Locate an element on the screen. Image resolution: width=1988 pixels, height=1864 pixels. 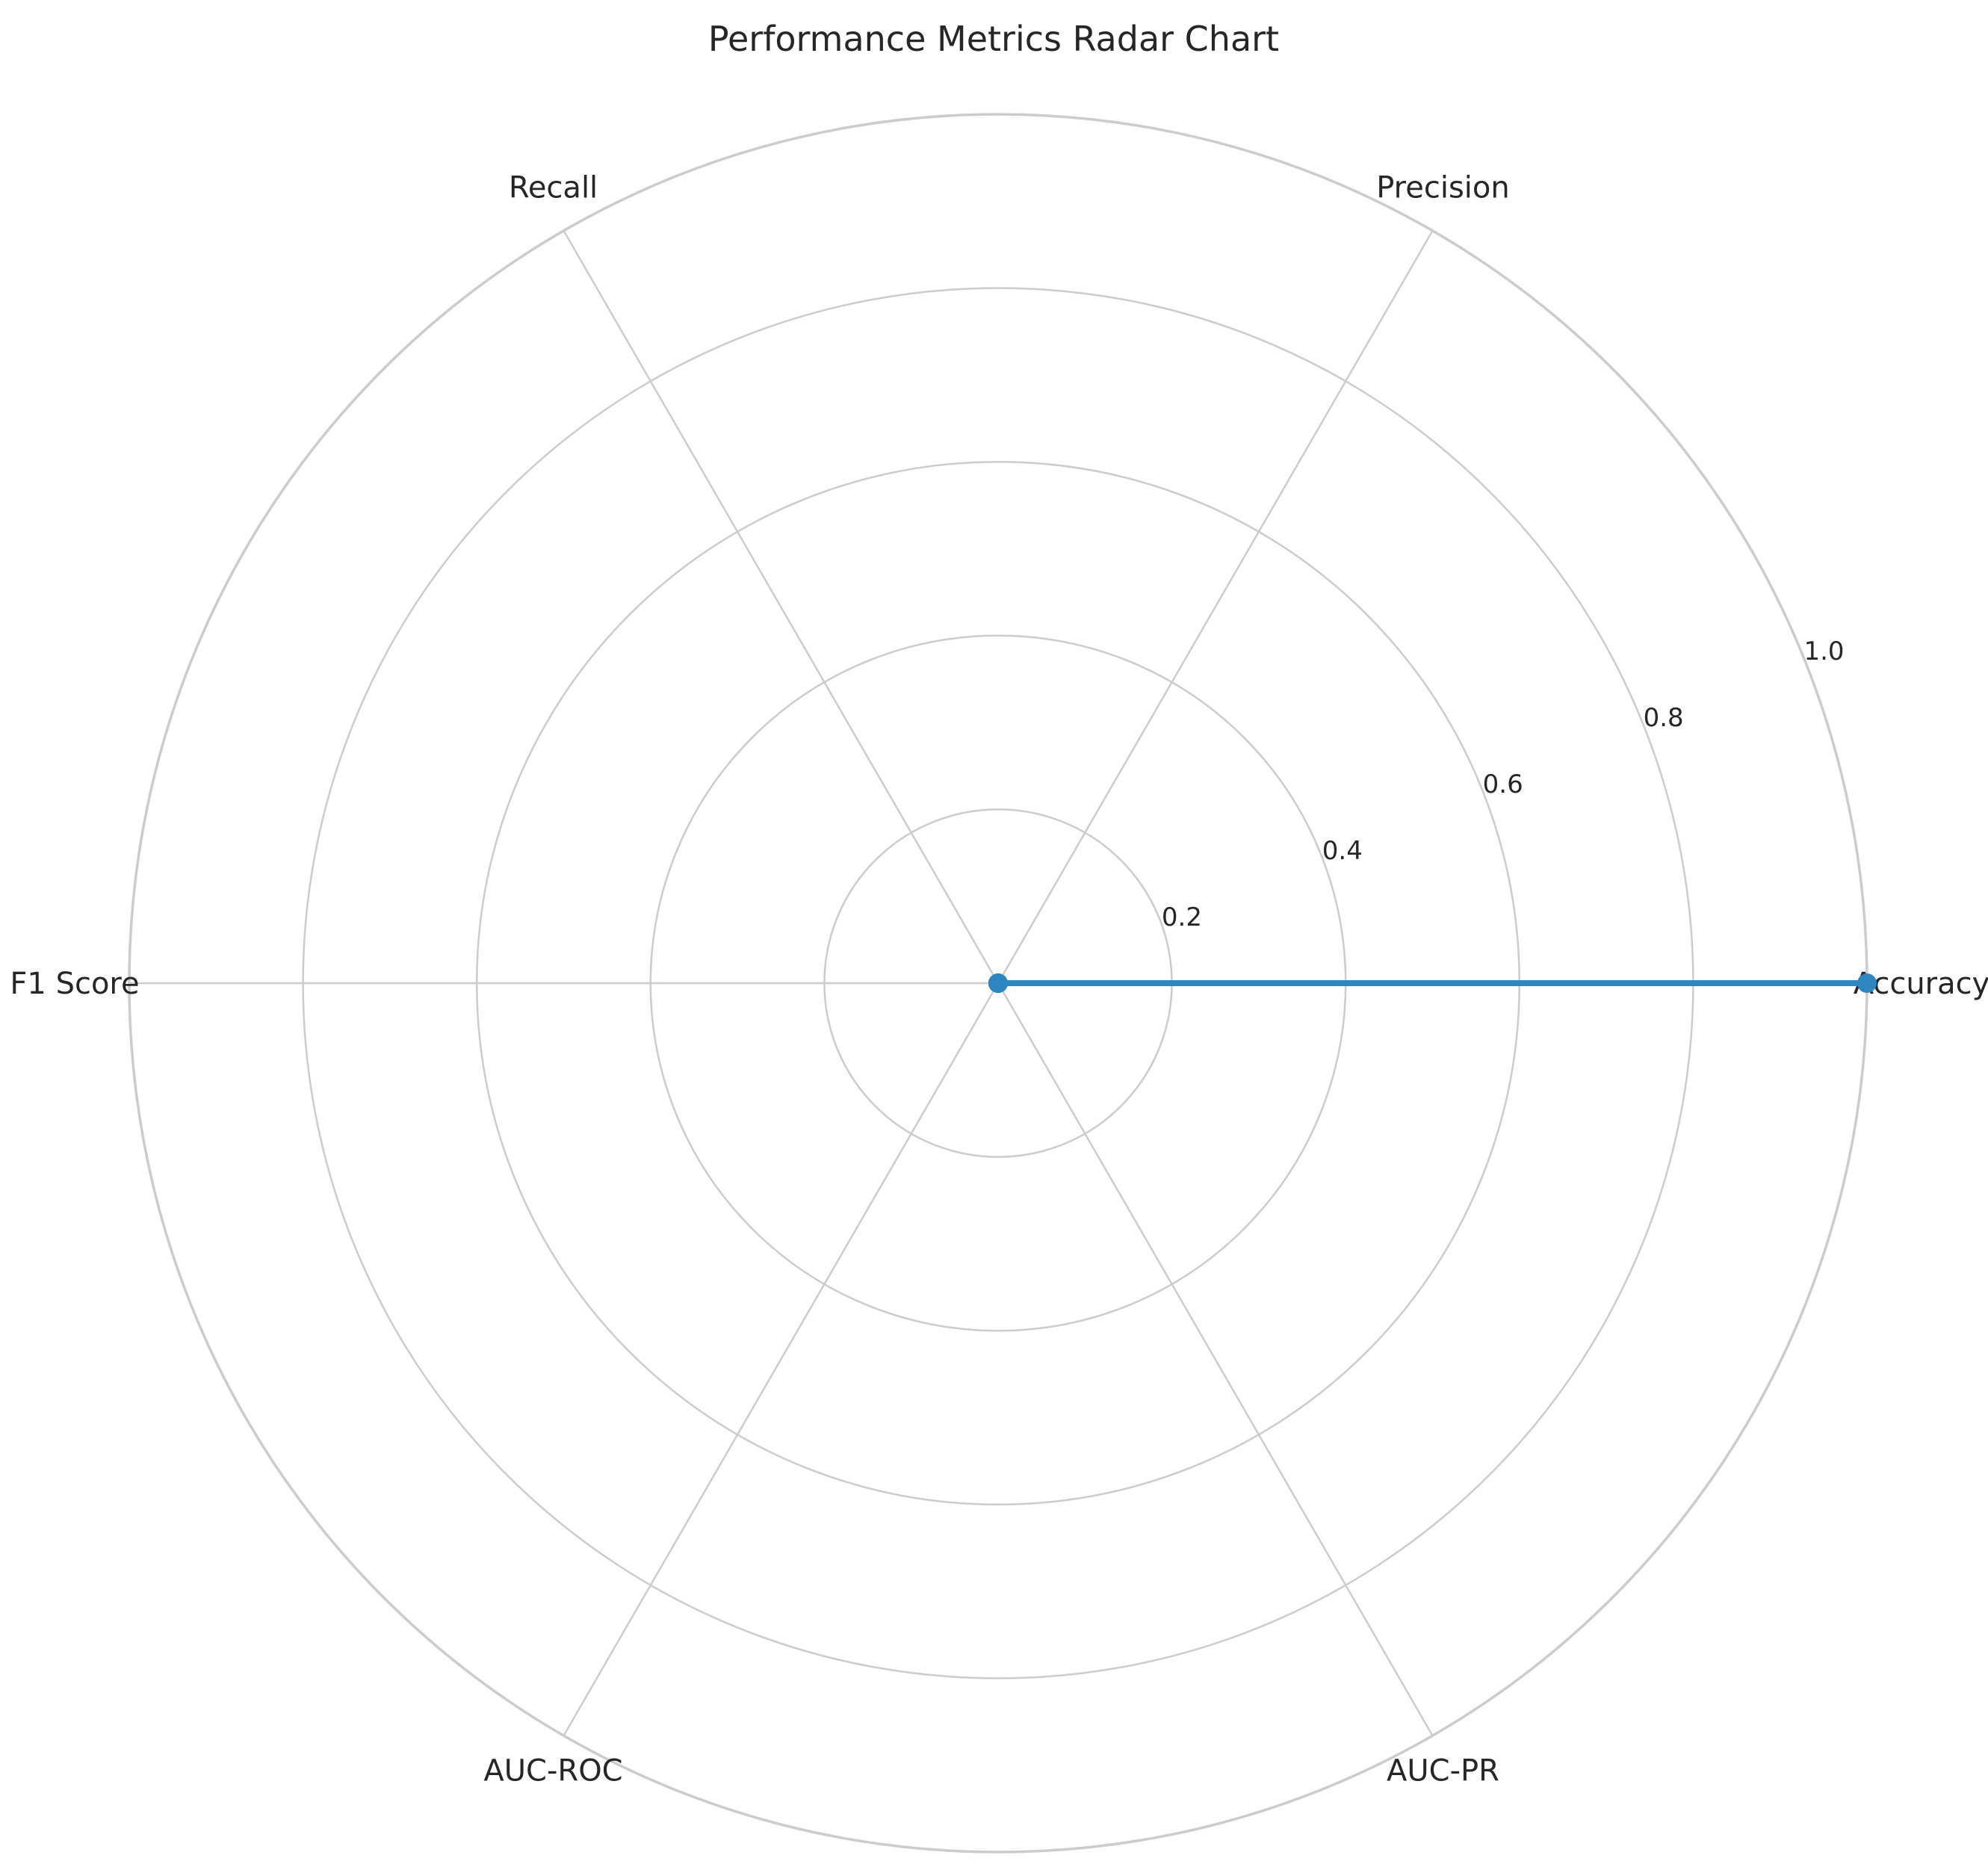
radial-tick-labels: 0.2 0.4 0.6 0.8 1.0 is located at coordinates (1503, 784).